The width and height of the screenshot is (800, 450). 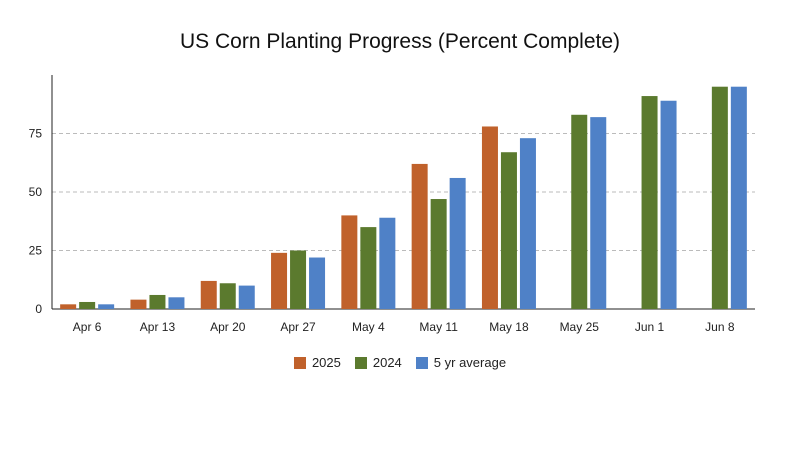 What do you see at coordinates (298, 327) in the screenshot?
I see `x-tick-label: Apr 27` at bounding box center [298, 327].